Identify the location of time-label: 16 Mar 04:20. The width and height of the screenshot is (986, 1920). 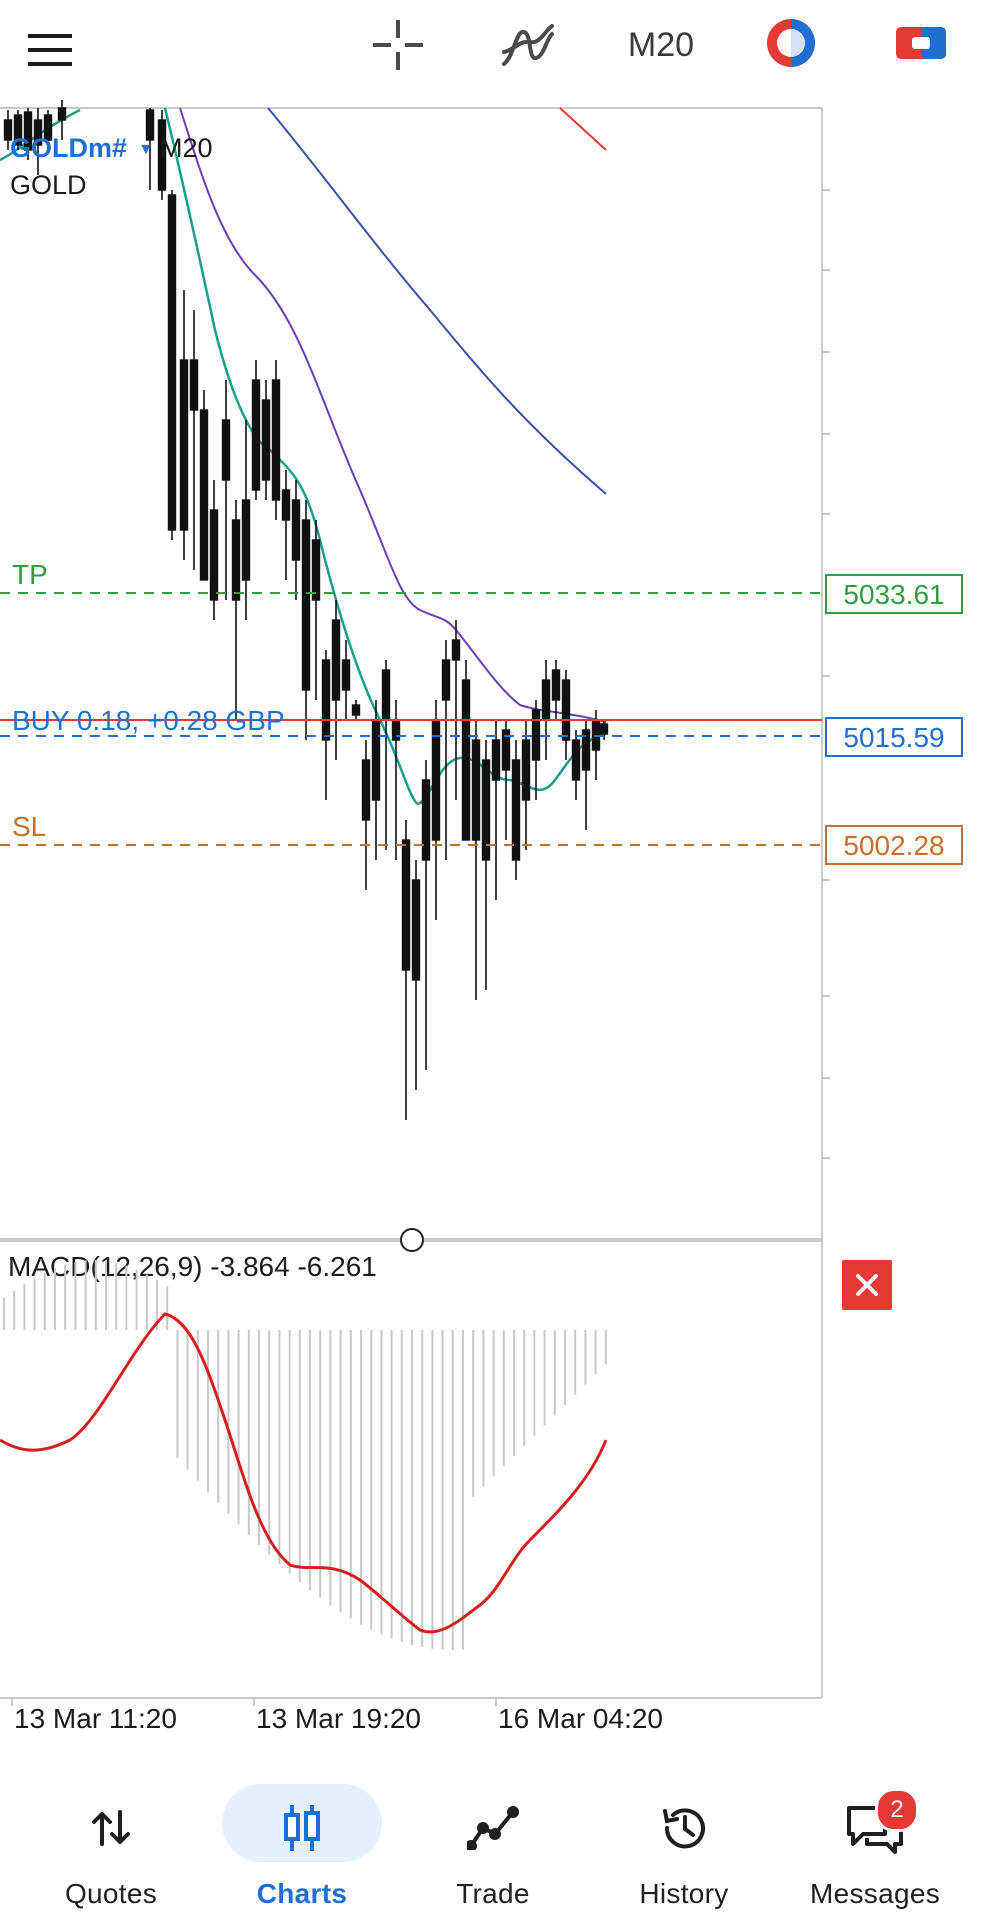
(580, 1718).